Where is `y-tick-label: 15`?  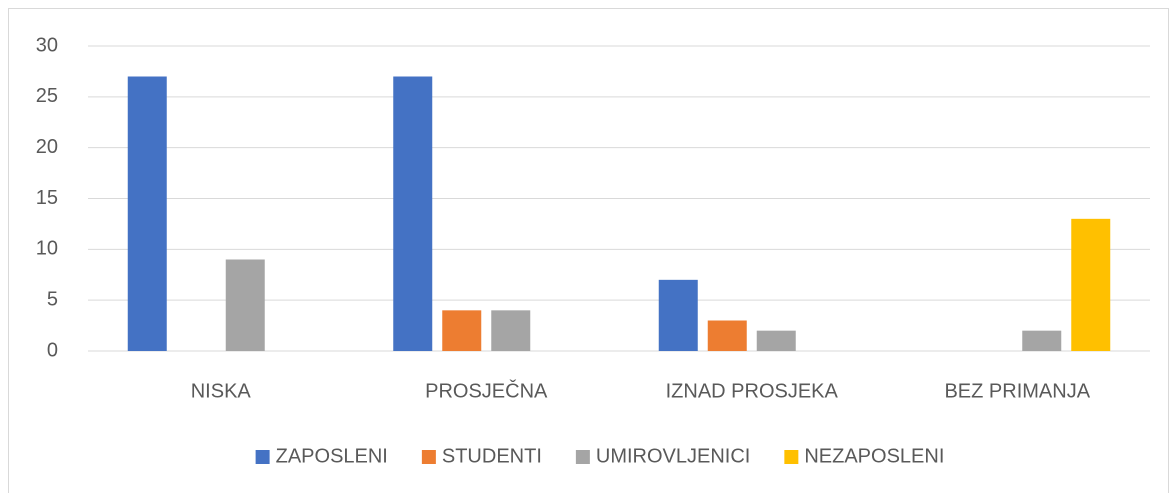
y-tick-label: 15 is located at coordinates (47, 198).